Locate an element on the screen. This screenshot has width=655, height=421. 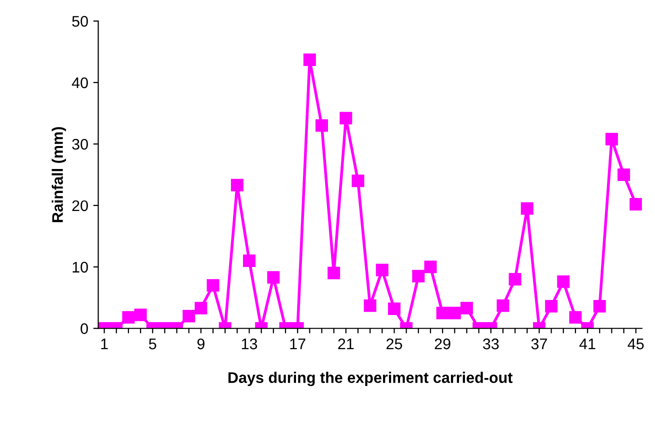
x-tick-label: 41 is located at coordinates (587, 344).